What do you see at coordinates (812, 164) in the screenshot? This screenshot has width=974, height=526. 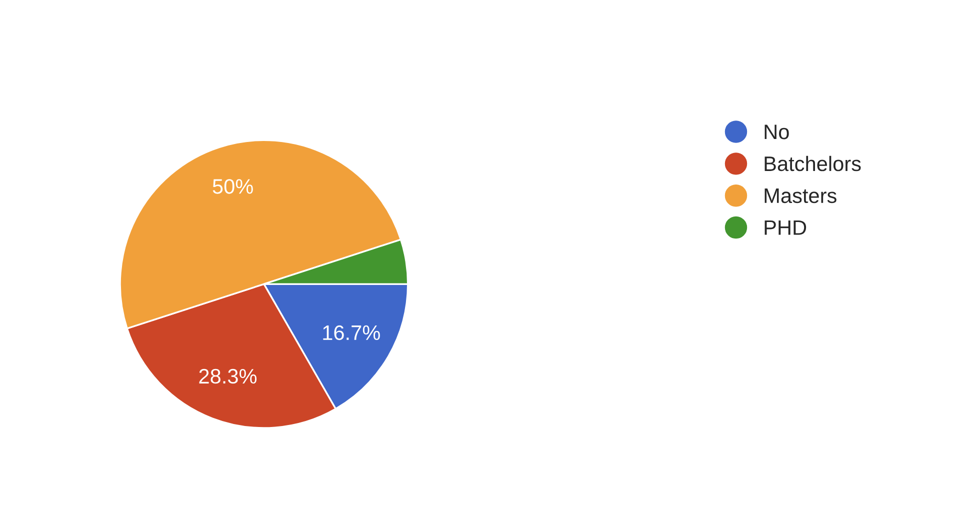 I see `legend-label: Batchelors` at bounding box center [812, 164].